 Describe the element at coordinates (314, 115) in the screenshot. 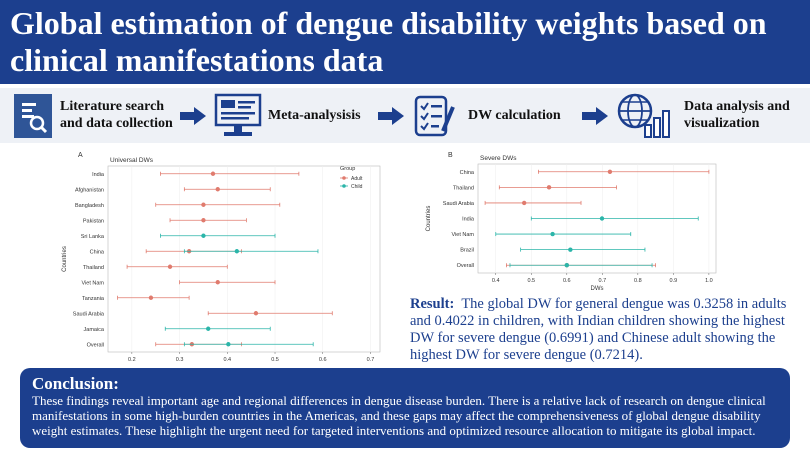

I see `step-meta-analysis: Meta-analysisis` at that location.